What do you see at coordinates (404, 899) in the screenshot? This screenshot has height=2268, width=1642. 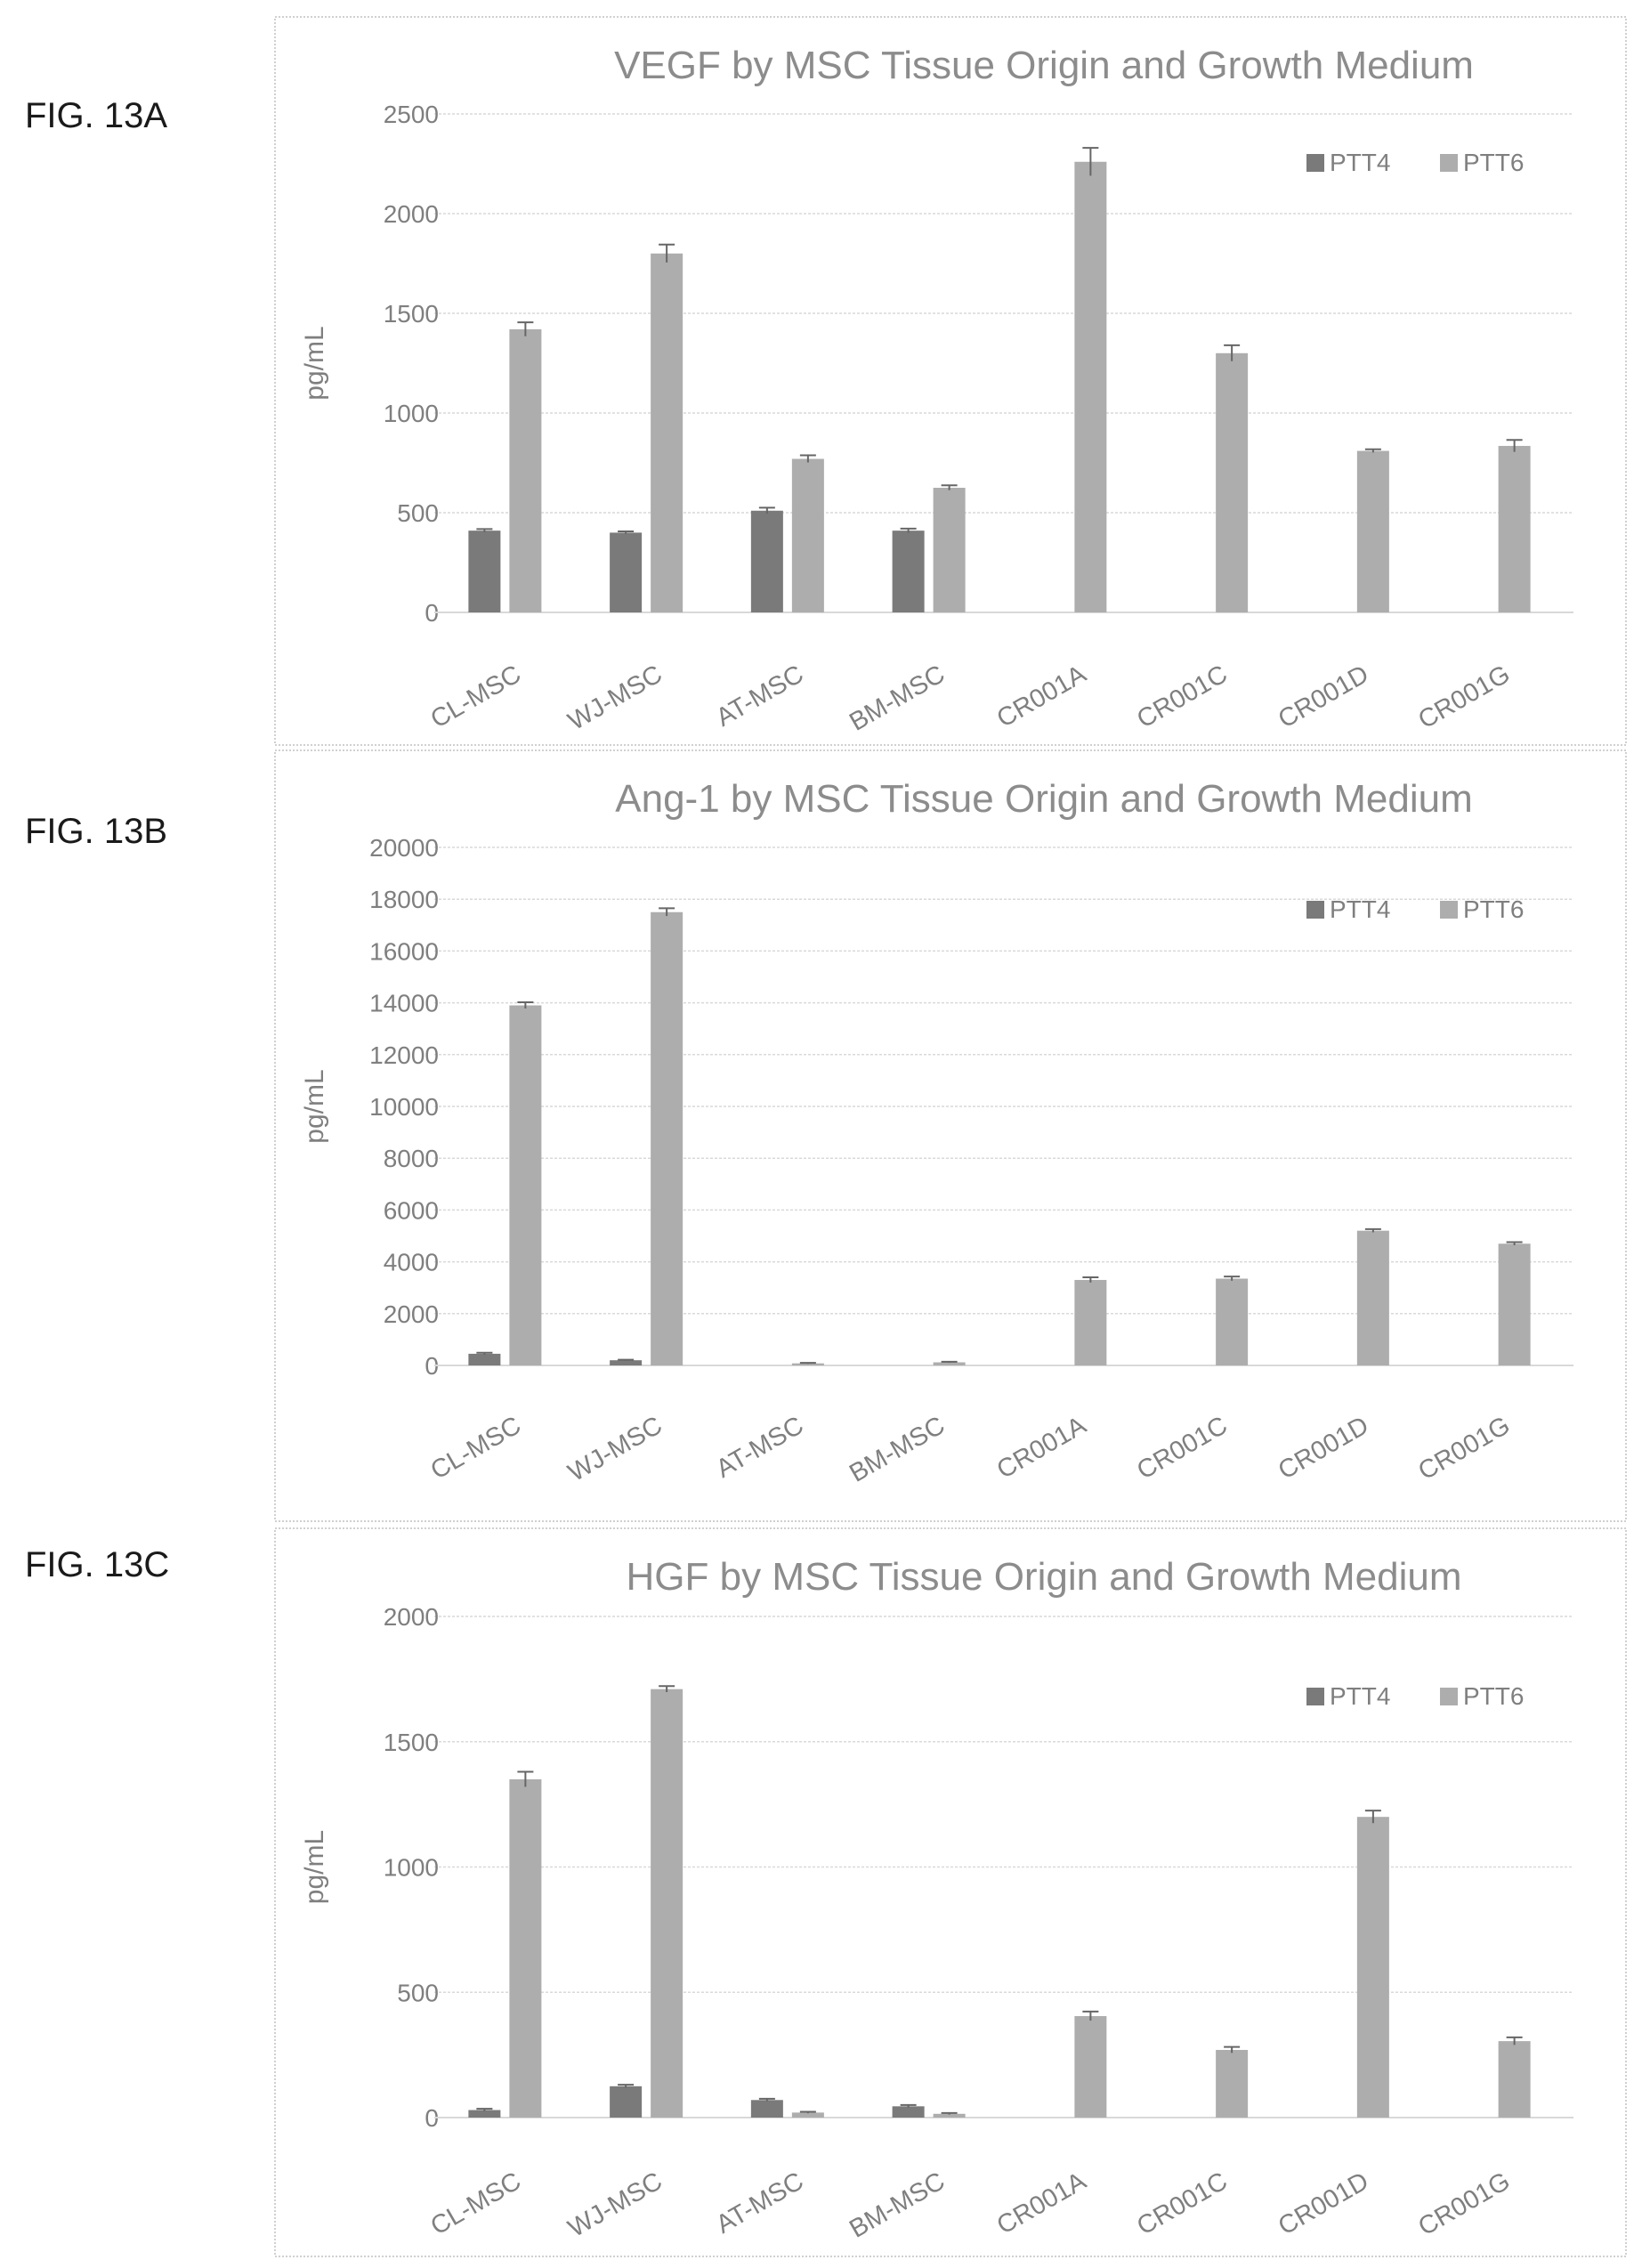 I see `y-tick-label: 18000` at bounding box center [404, 899].